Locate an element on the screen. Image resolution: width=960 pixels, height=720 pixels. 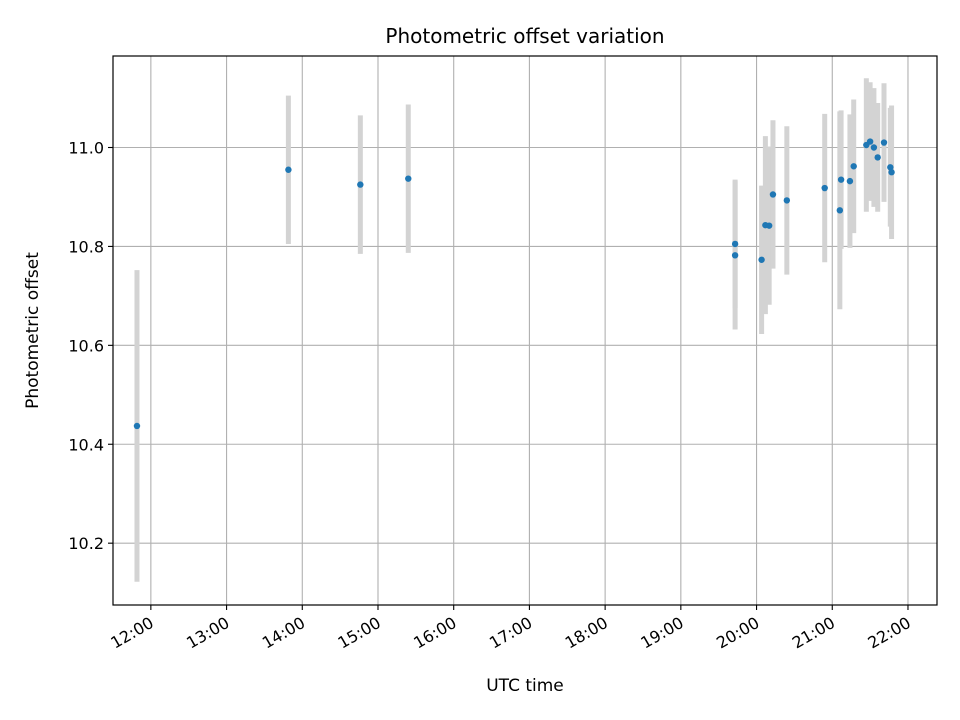
y-tick-label: 10.8 is located at coordinates (86, 246).